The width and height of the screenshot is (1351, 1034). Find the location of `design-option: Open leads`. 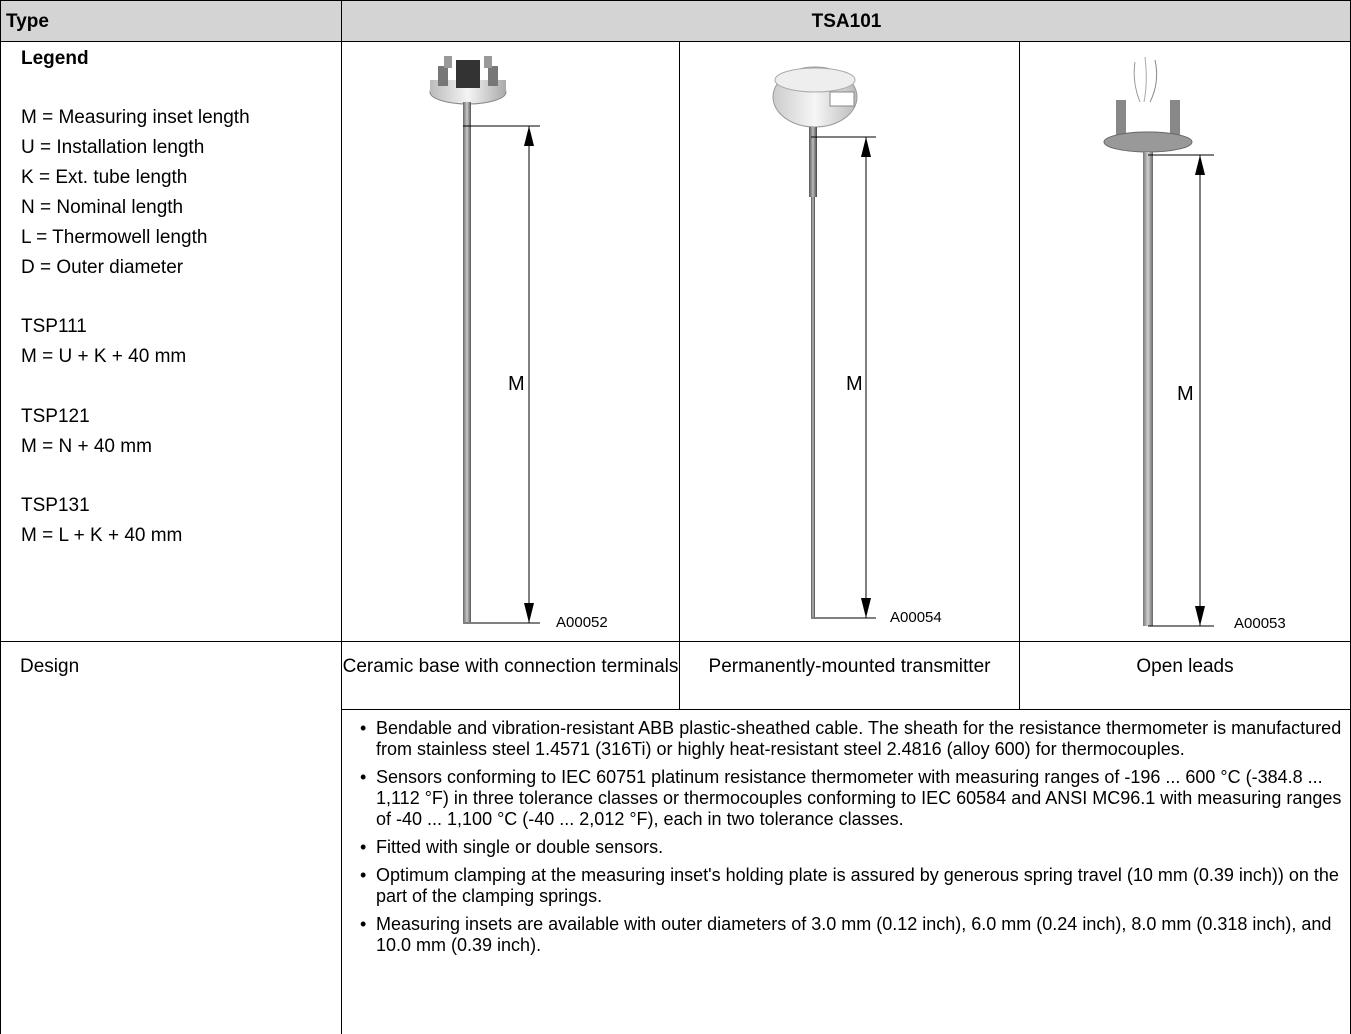

design-option: Open leads is located at coordinates (1185, 666).